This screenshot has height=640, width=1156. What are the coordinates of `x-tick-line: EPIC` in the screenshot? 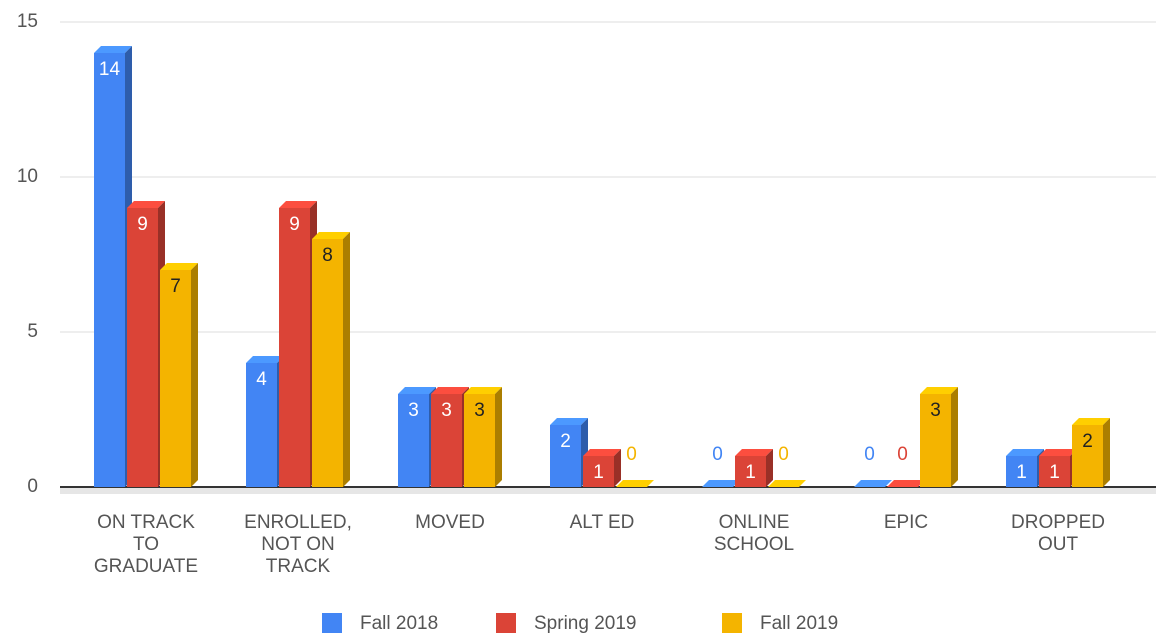 It's located at (906, 522).